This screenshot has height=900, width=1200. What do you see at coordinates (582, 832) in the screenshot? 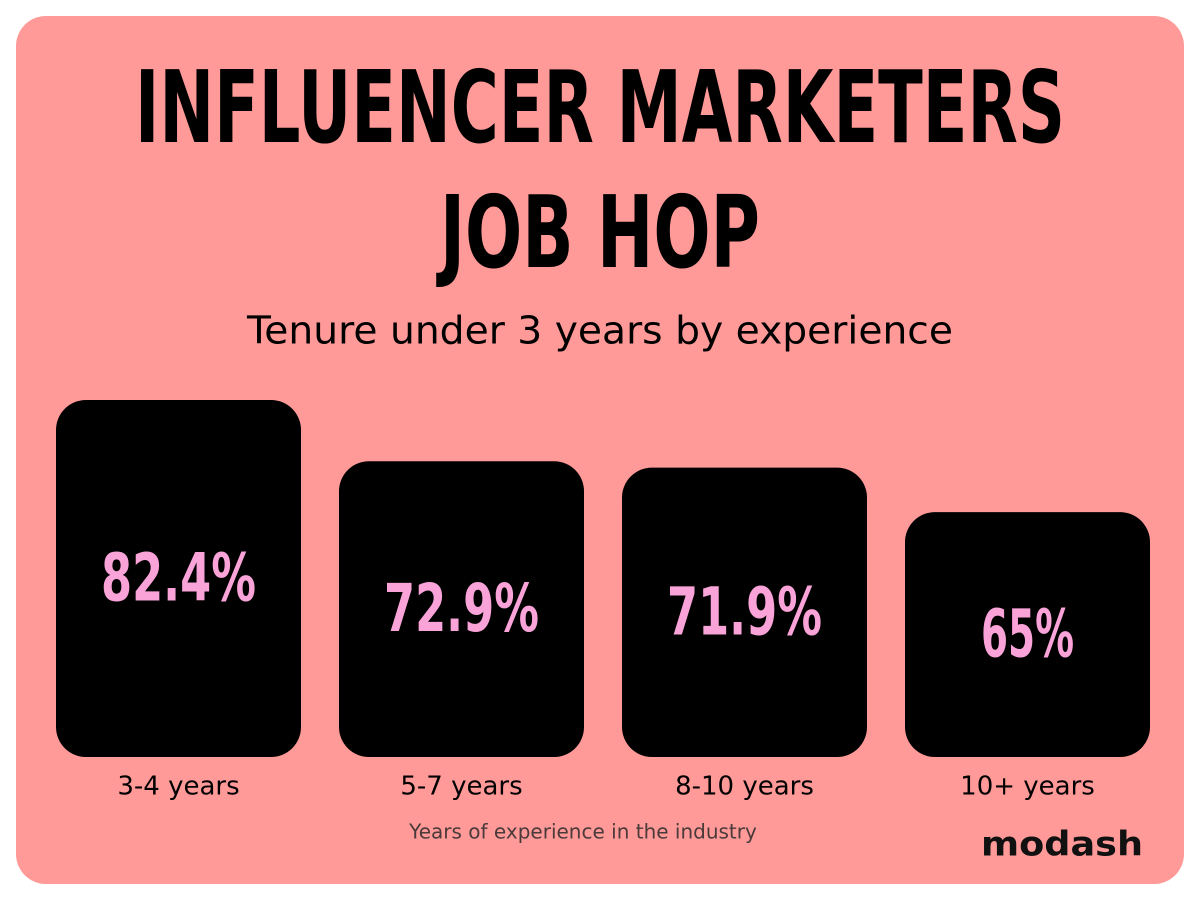
I see `x-axis-label: Years of experience in the industry` at bounding box center [582, 832].